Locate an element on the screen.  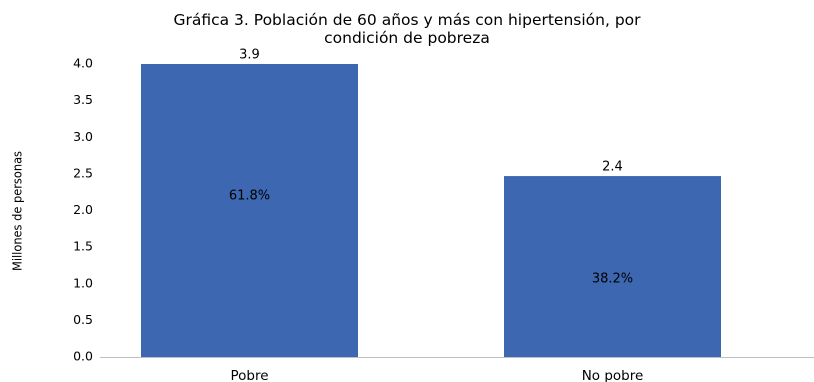
bar is located at coordinates (612, 266).